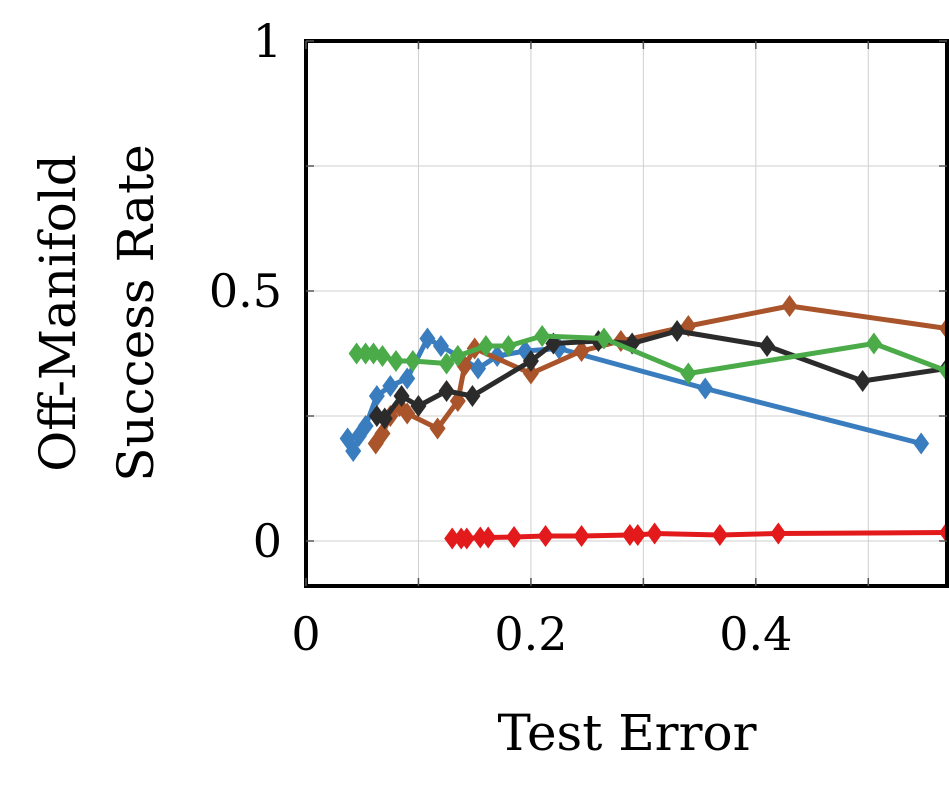  I want to click on x-tick-label: 0.2, so click(530, 634).